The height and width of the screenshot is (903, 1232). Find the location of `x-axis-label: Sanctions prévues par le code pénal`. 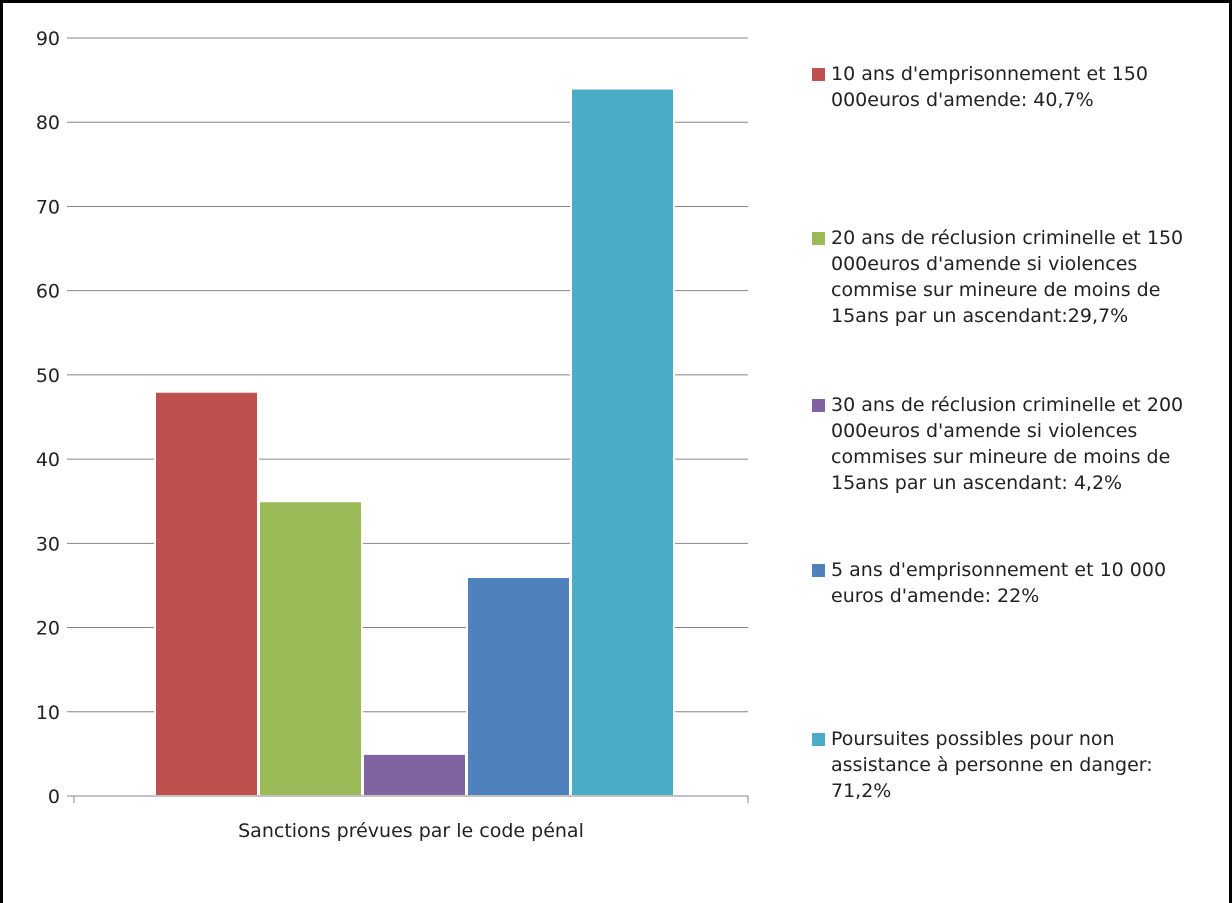

x-axis-label: Sanctions prévues par le code pénal is located at coordinates (411, 831).